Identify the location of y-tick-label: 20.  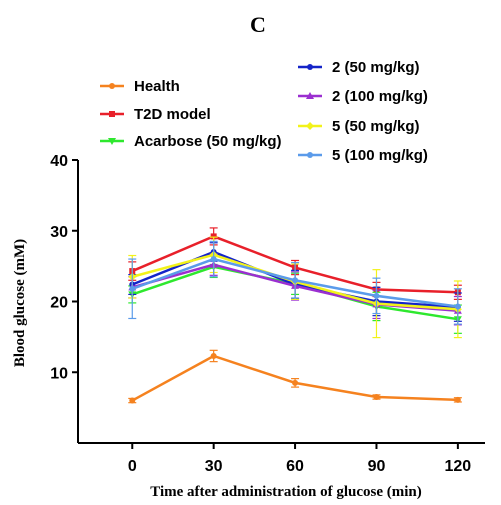
(59, 303).